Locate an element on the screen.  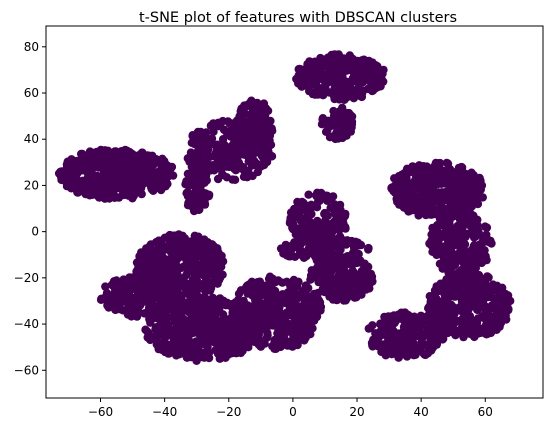
x-tick-label: −20 is located at coordinates (228, 412).